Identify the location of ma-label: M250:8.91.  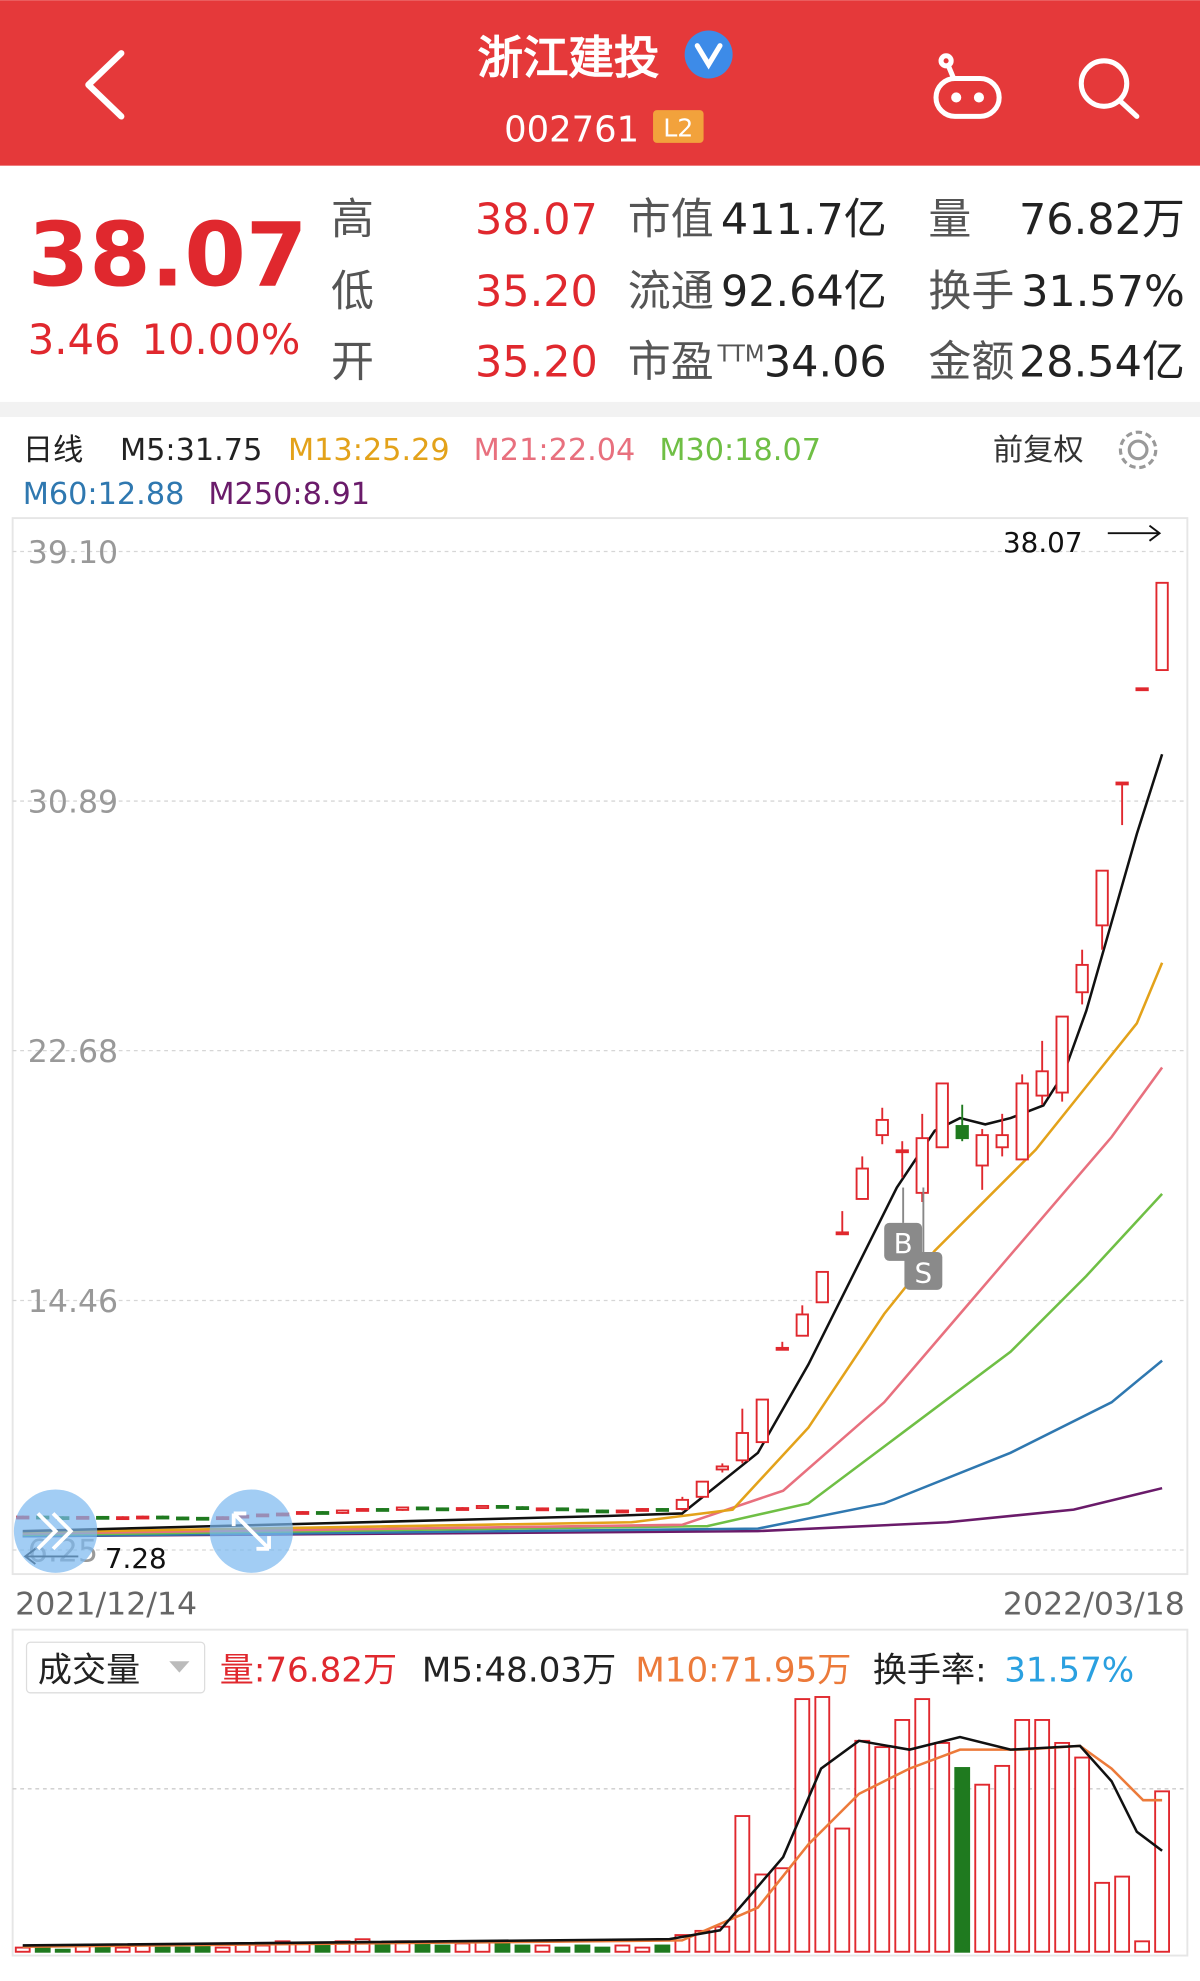
(289, 494).